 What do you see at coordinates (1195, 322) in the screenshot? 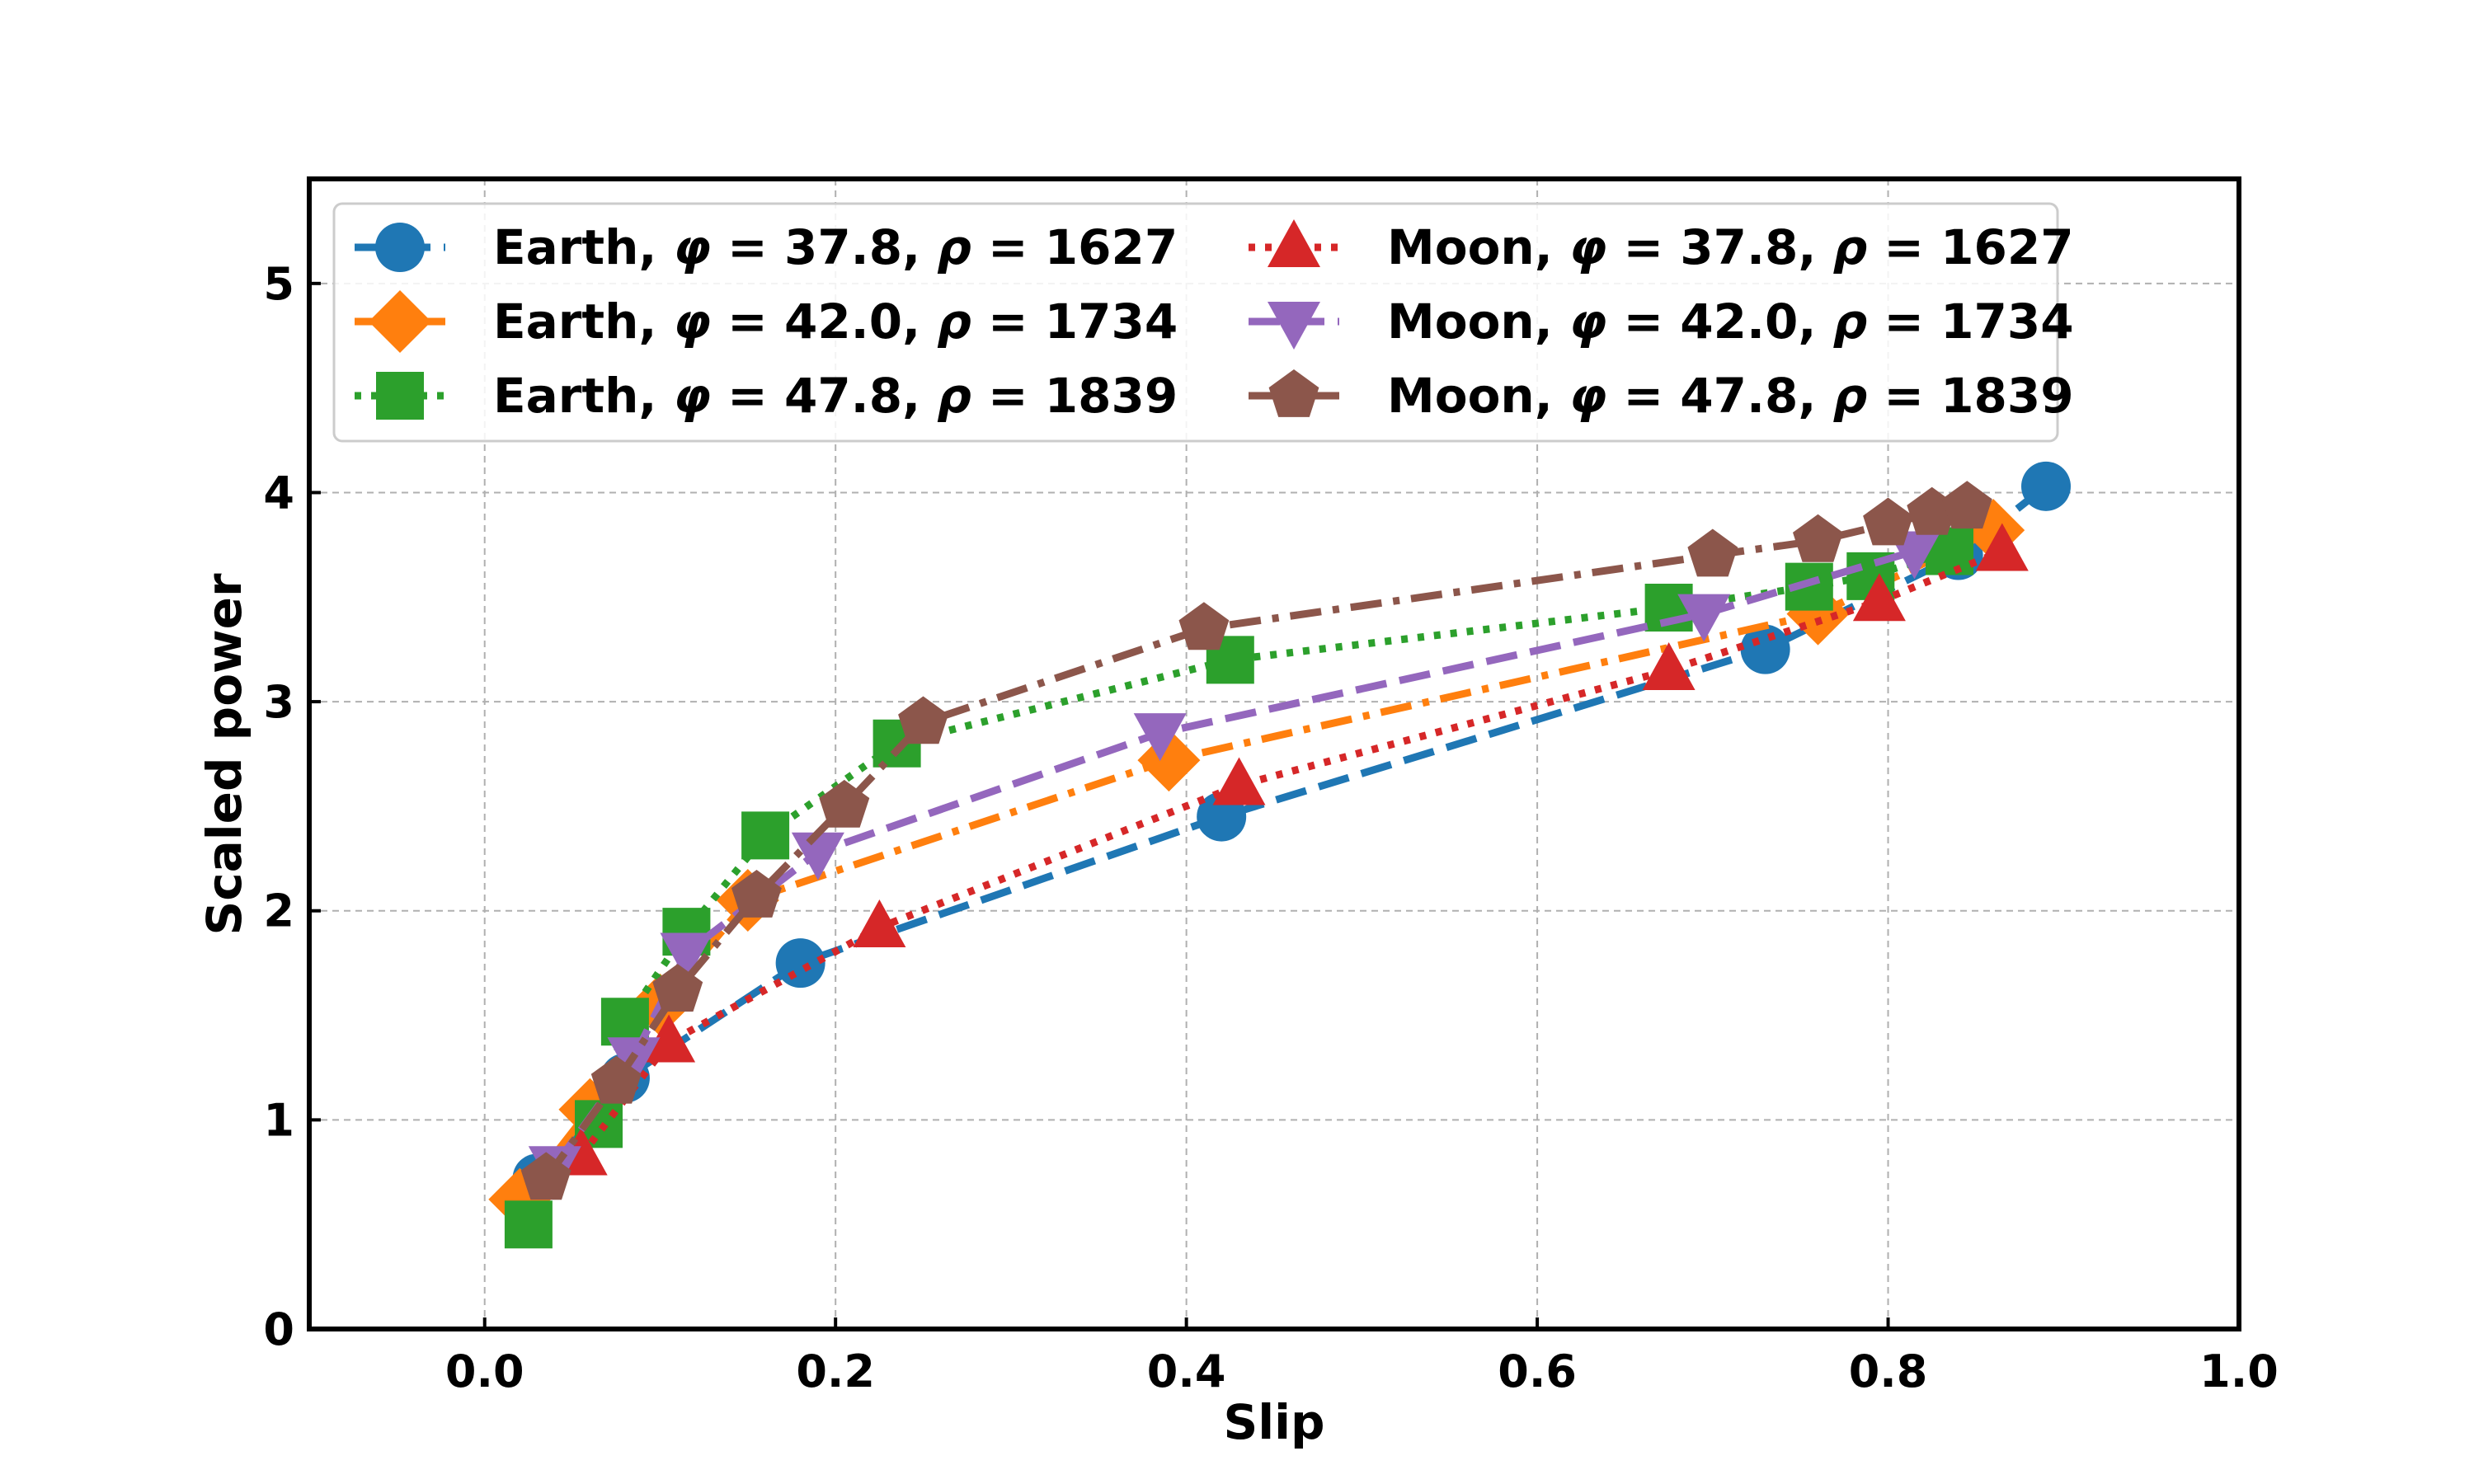
I see `legend-box` at bounding box center [1195, 322].